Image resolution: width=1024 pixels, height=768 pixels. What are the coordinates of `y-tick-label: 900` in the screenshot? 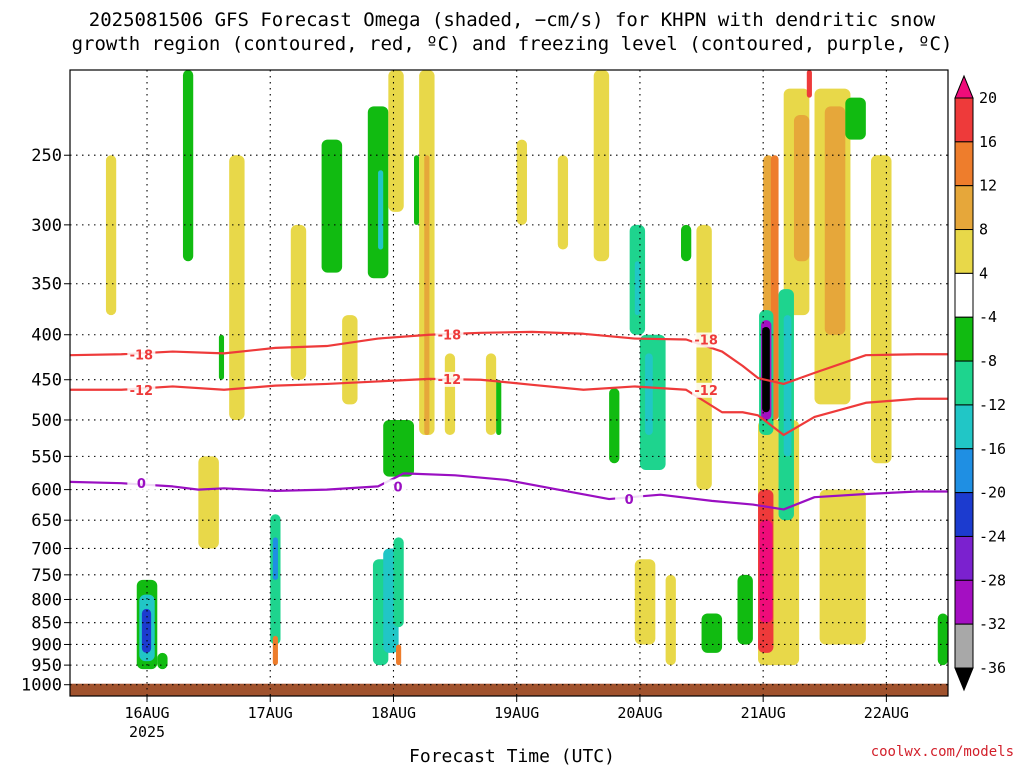 It's located at (46, 645).